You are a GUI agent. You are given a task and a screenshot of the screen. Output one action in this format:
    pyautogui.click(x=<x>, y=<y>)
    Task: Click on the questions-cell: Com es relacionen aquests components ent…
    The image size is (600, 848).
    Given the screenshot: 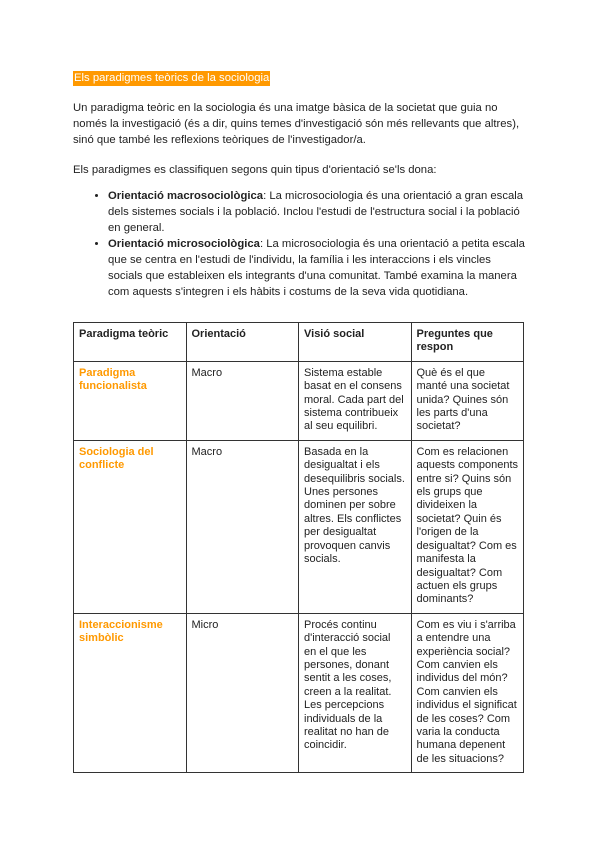 What is the action you would take?
    pyautogui.click(x=467, y=526)
    